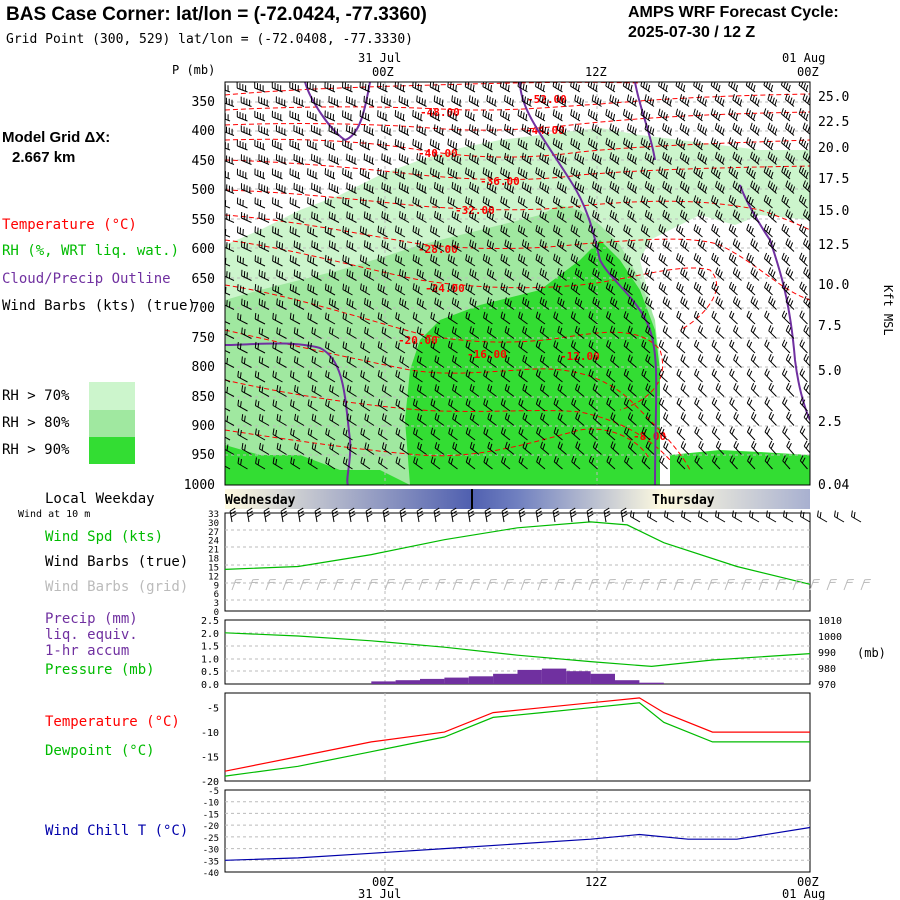 Image resolution: width=900 pixels, height=900 pixels. Describe the element at coordinates (210, 647) in the screenshot. I see `precip-y-tick: 1.5` at that location.